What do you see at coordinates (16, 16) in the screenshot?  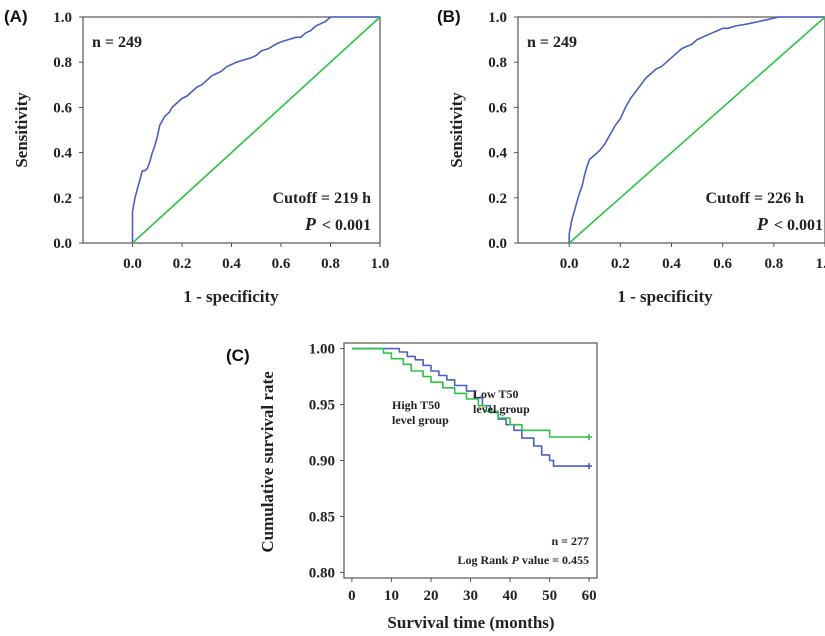 I see `panel-a-label: (A)` at bounding box center [16, 16].